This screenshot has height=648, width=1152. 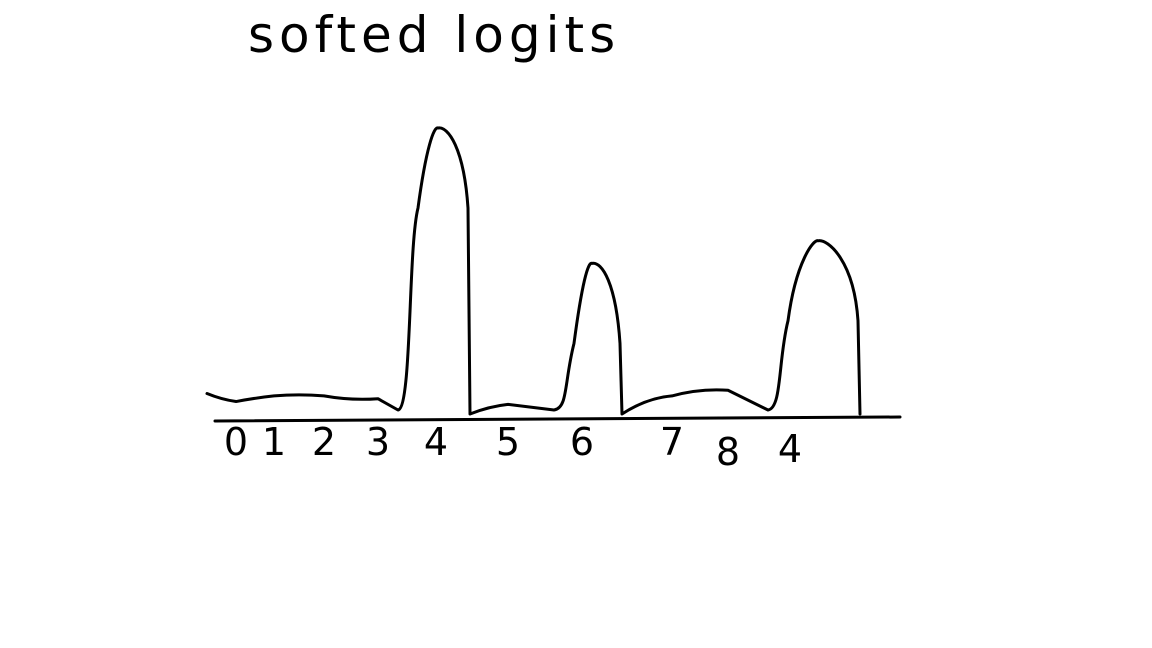 I want to click on x-axis-line, so click(x=557, y=419).